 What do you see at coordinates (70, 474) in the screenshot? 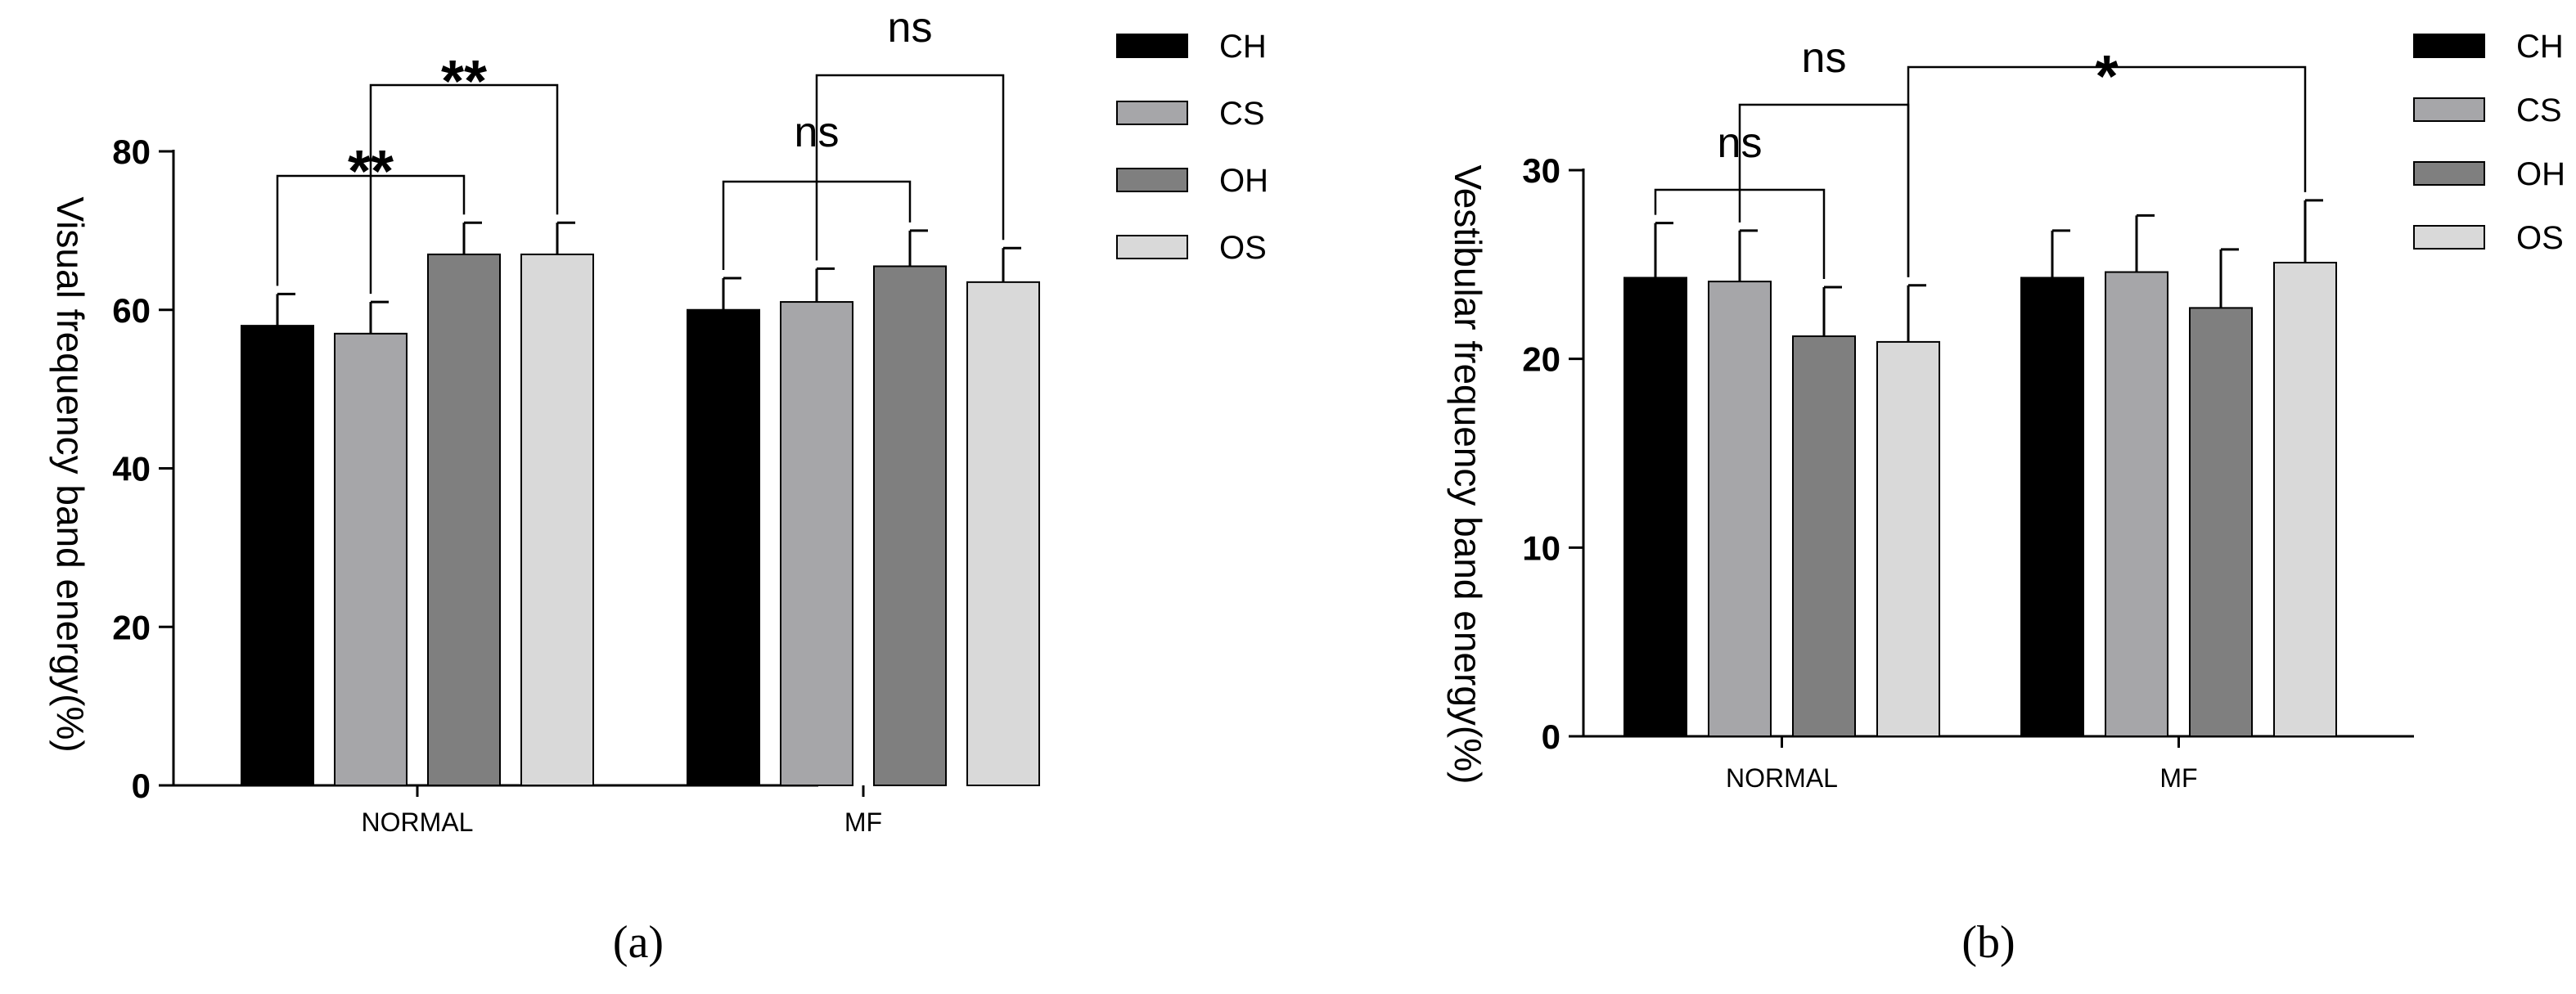
I see `y-axis-label: Visual frequency band energy(%)` at bounding box center [70, 474].